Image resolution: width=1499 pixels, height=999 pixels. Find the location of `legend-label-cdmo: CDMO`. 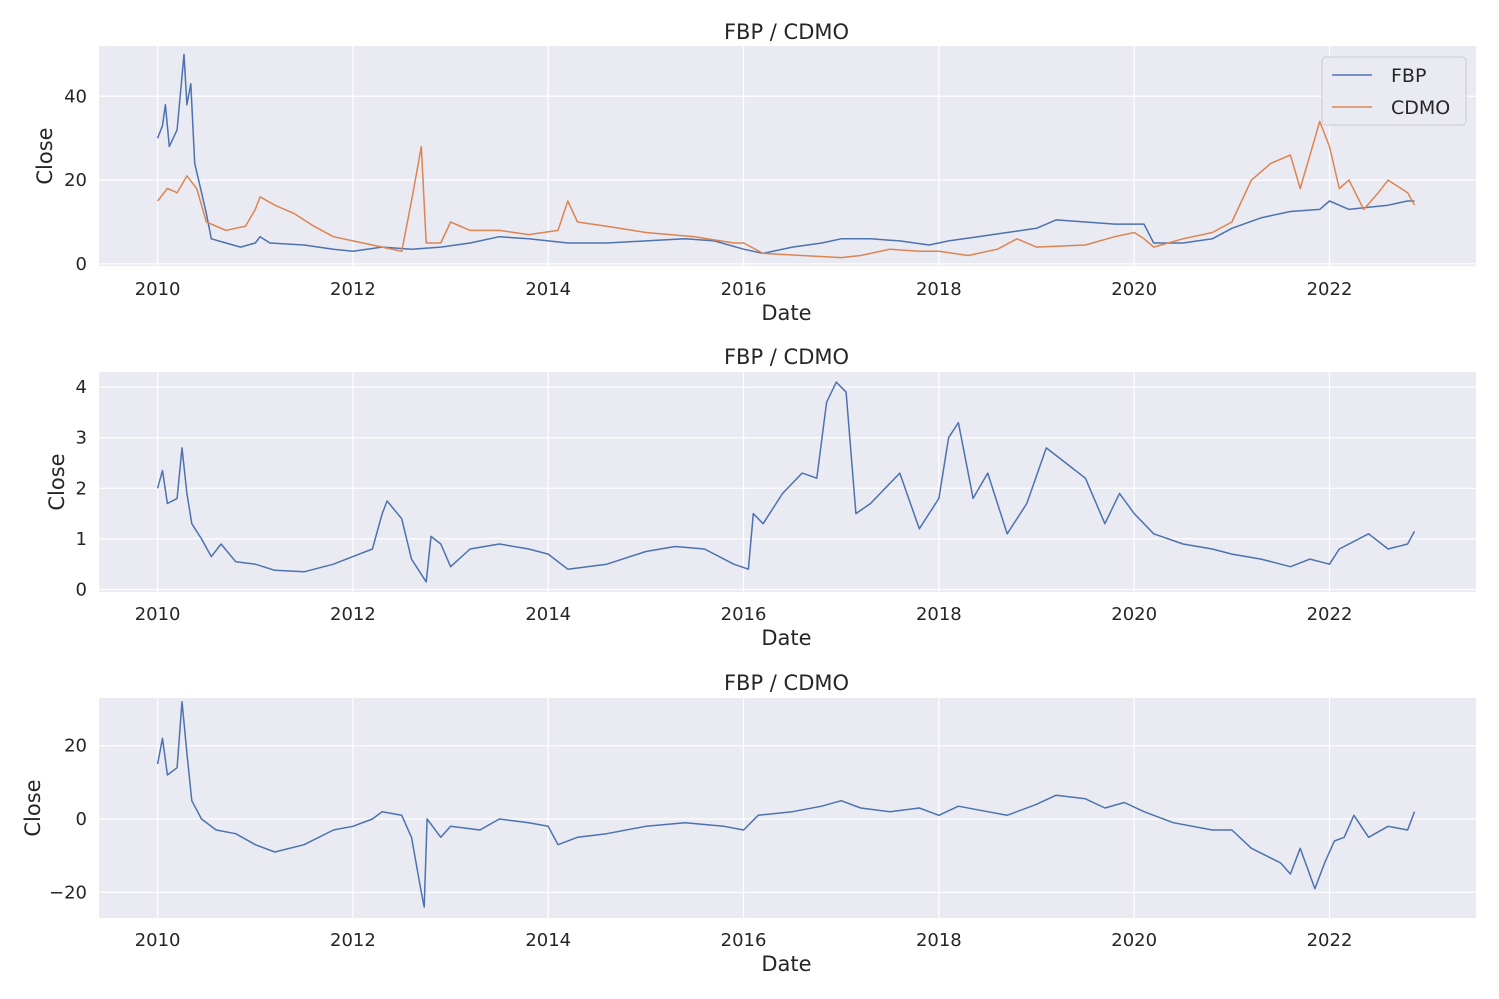

legend-label-cdmo: CDMO is located at coordinates (1420, 108).